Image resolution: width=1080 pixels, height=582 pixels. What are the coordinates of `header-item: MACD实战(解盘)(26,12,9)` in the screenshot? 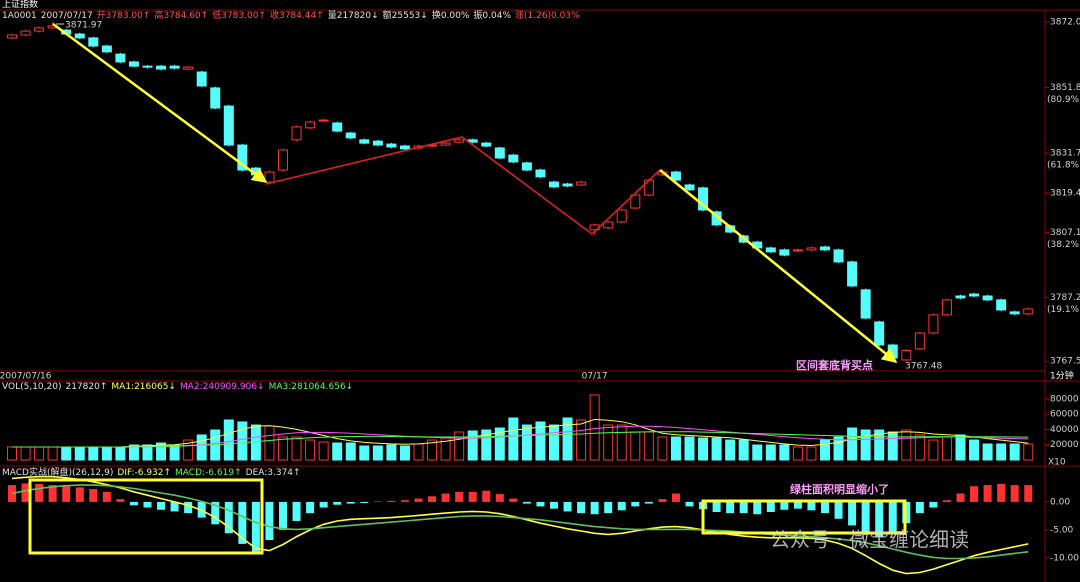 It's located at (58, 473).